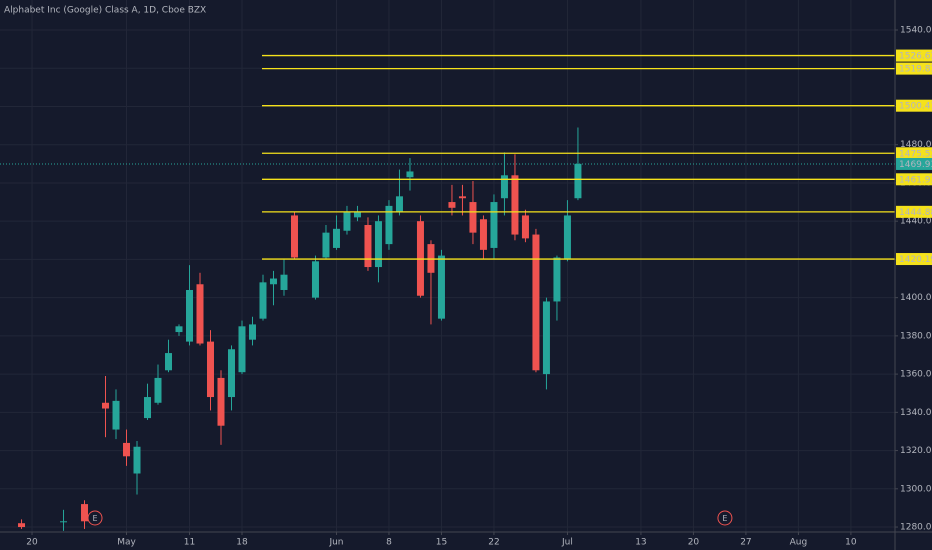  I want to click on level-label: 1444.88, so click(915, 213).